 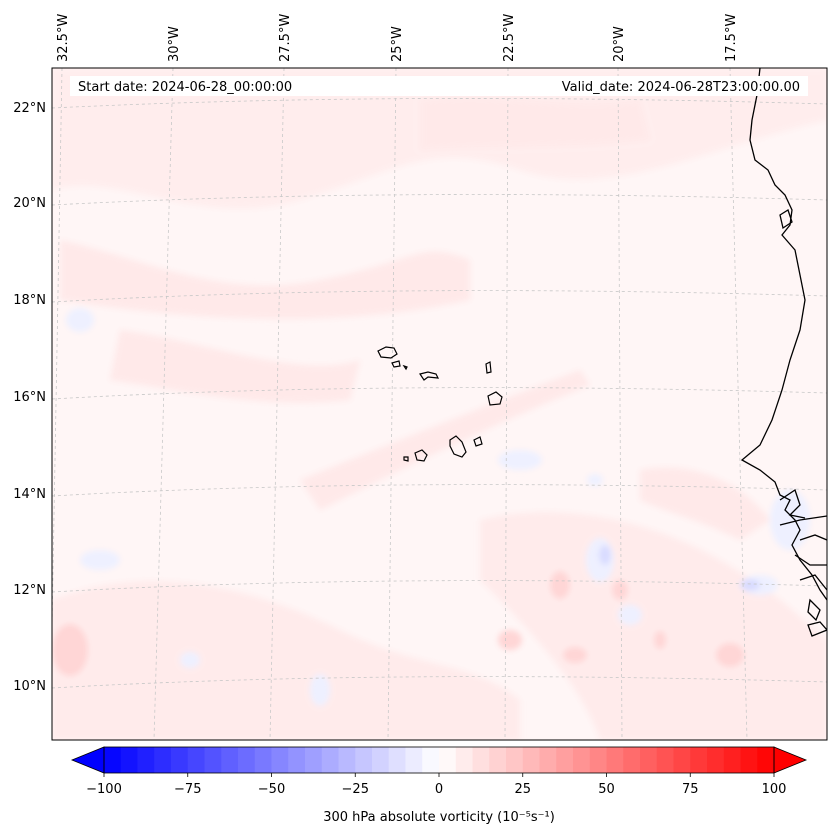 What do you see at coordinates (396, 364) in the screenshot?
I see `sao-vicente-island` at bounding box center [396, 364].